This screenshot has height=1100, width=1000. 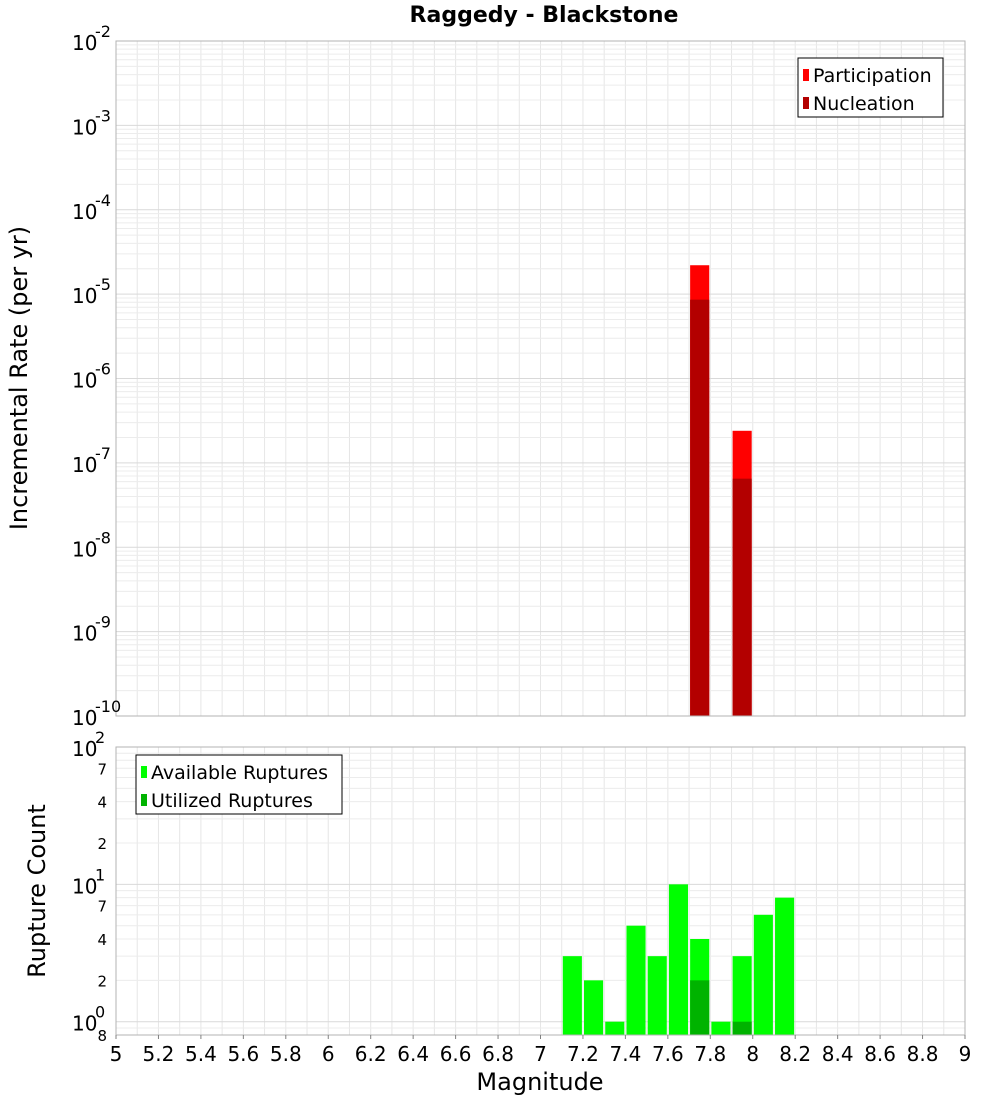 I want to click on x-axis-label: Magnitude, so click(x=539, y=1082).